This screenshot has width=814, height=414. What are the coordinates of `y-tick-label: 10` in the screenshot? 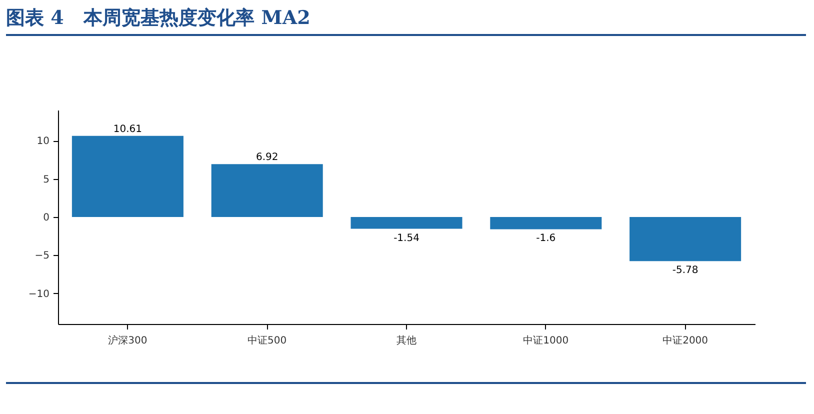 It's located at (43, 142).